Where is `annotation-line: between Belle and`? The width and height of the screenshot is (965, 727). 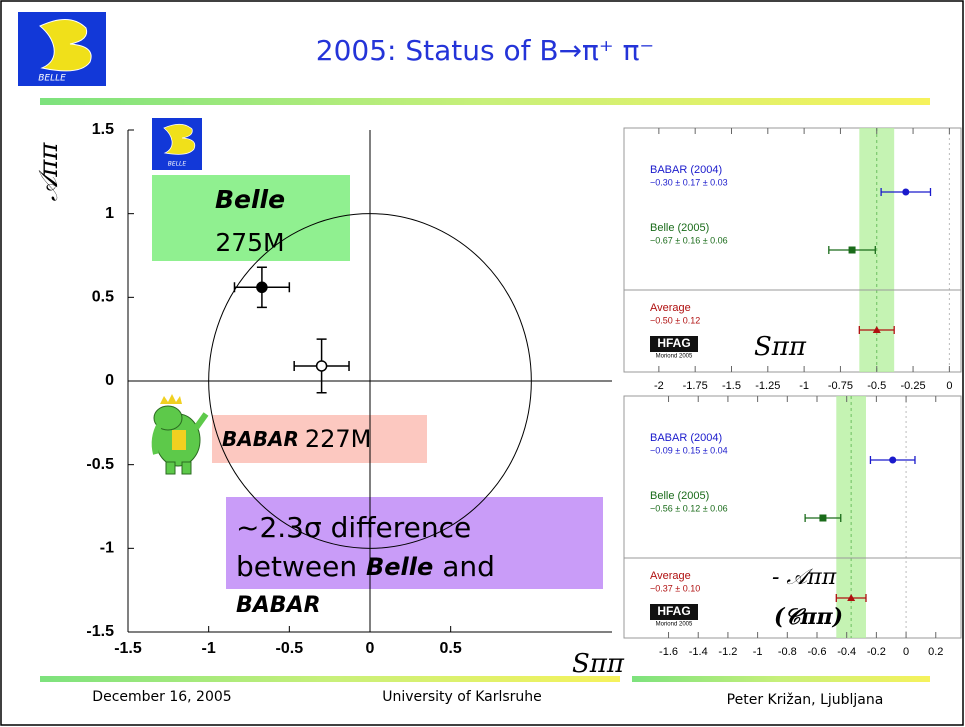 annotation-line: between Belle and is located at coordinates (365, 566).